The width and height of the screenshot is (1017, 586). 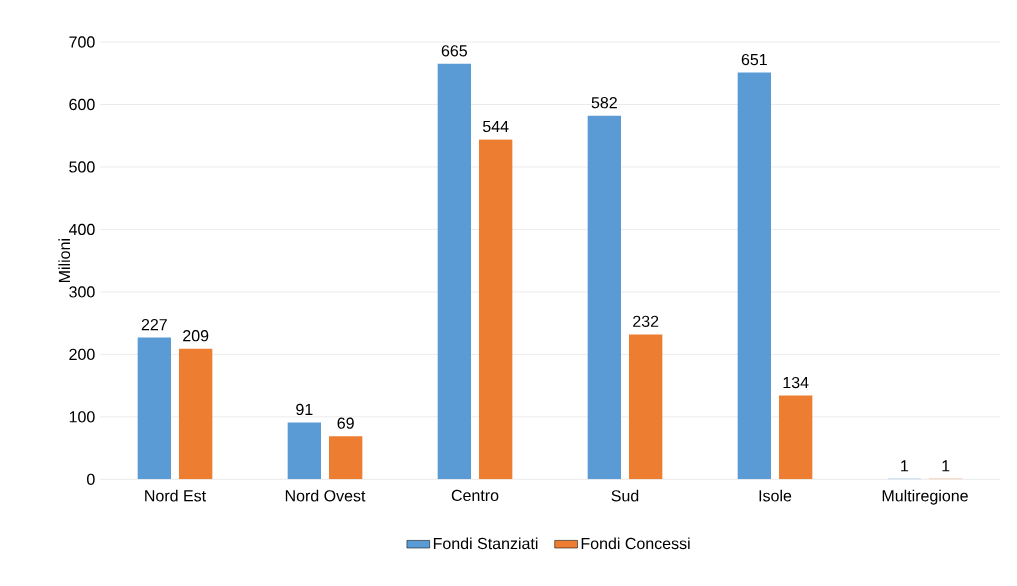 I want to click on data-label: 227, so click(x=154, y=324).